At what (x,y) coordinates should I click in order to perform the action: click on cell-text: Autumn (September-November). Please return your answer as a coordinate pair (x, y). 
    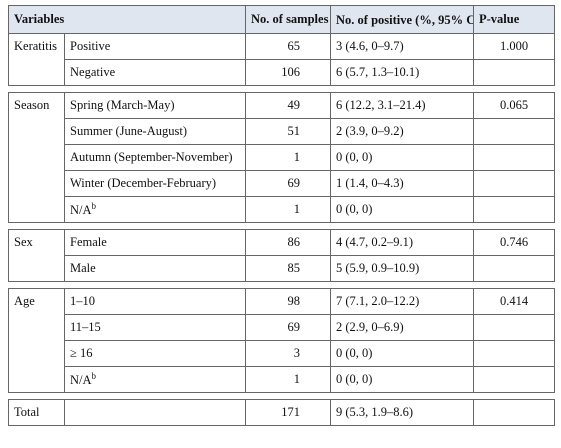
    Looking at the image, I should click on (151, 157).